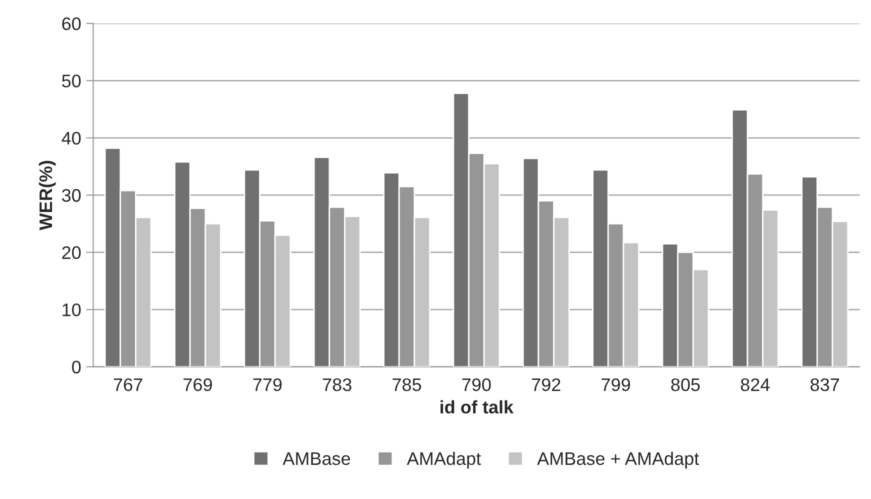 This screenshot has width=871, height=499. Describe the element at coordinates (71, 81) in the screenshot. I see `y-tick-label: 50` at that location.